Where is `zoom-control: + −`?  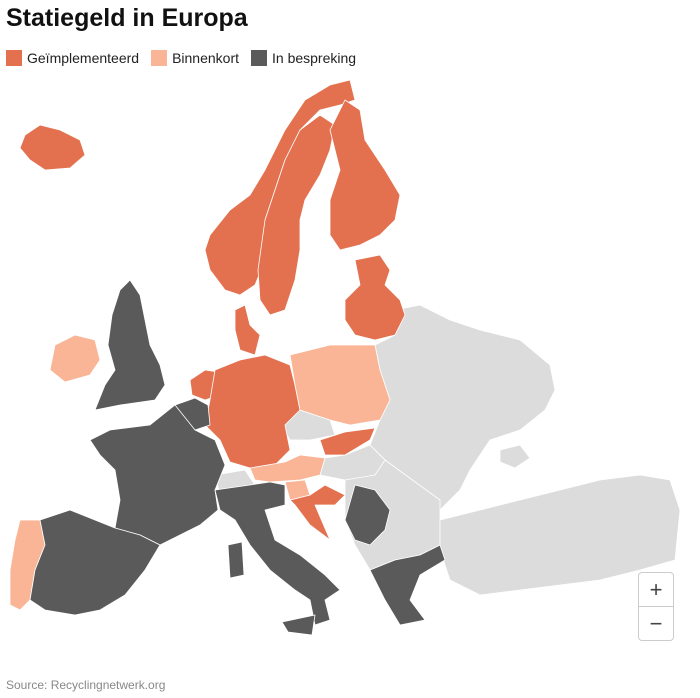 zoom-control: + − is located at coordinates (656, 606).